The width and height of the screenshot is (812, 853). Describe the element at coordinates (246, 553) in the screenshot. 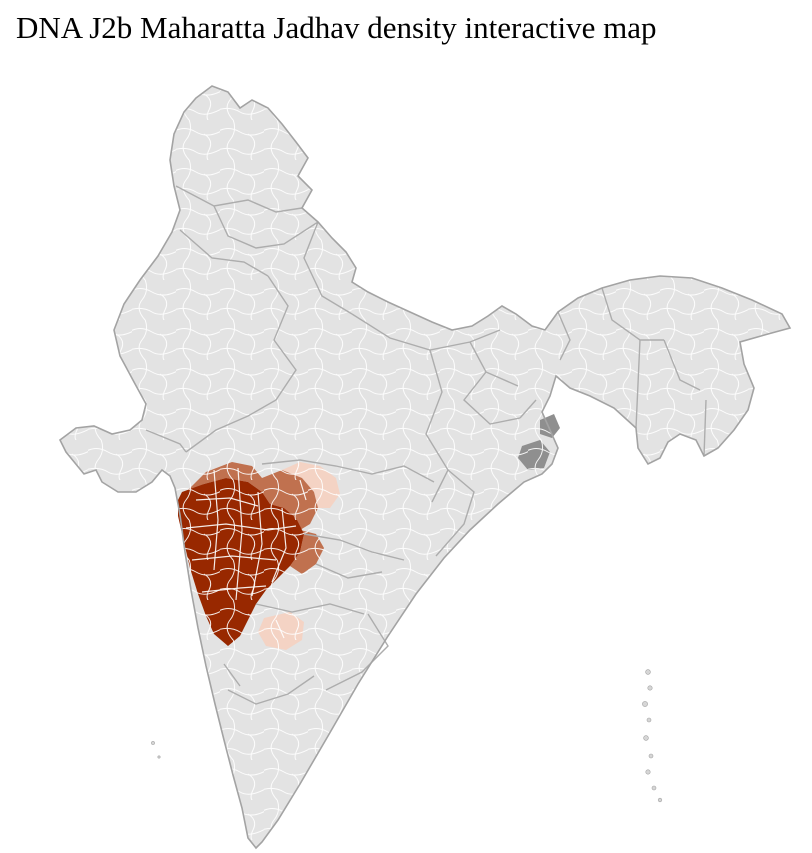

I see `highlight-district-borders` at that location.